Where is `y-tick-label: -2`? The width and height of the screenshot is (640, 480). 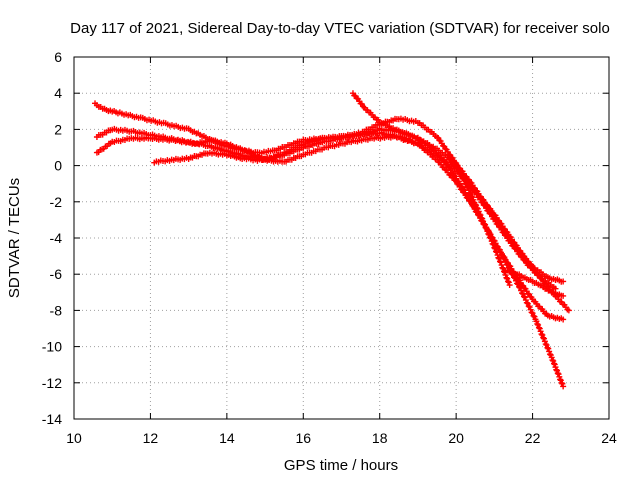 y-tick-label: -2 is located at coordinates (56, 202).